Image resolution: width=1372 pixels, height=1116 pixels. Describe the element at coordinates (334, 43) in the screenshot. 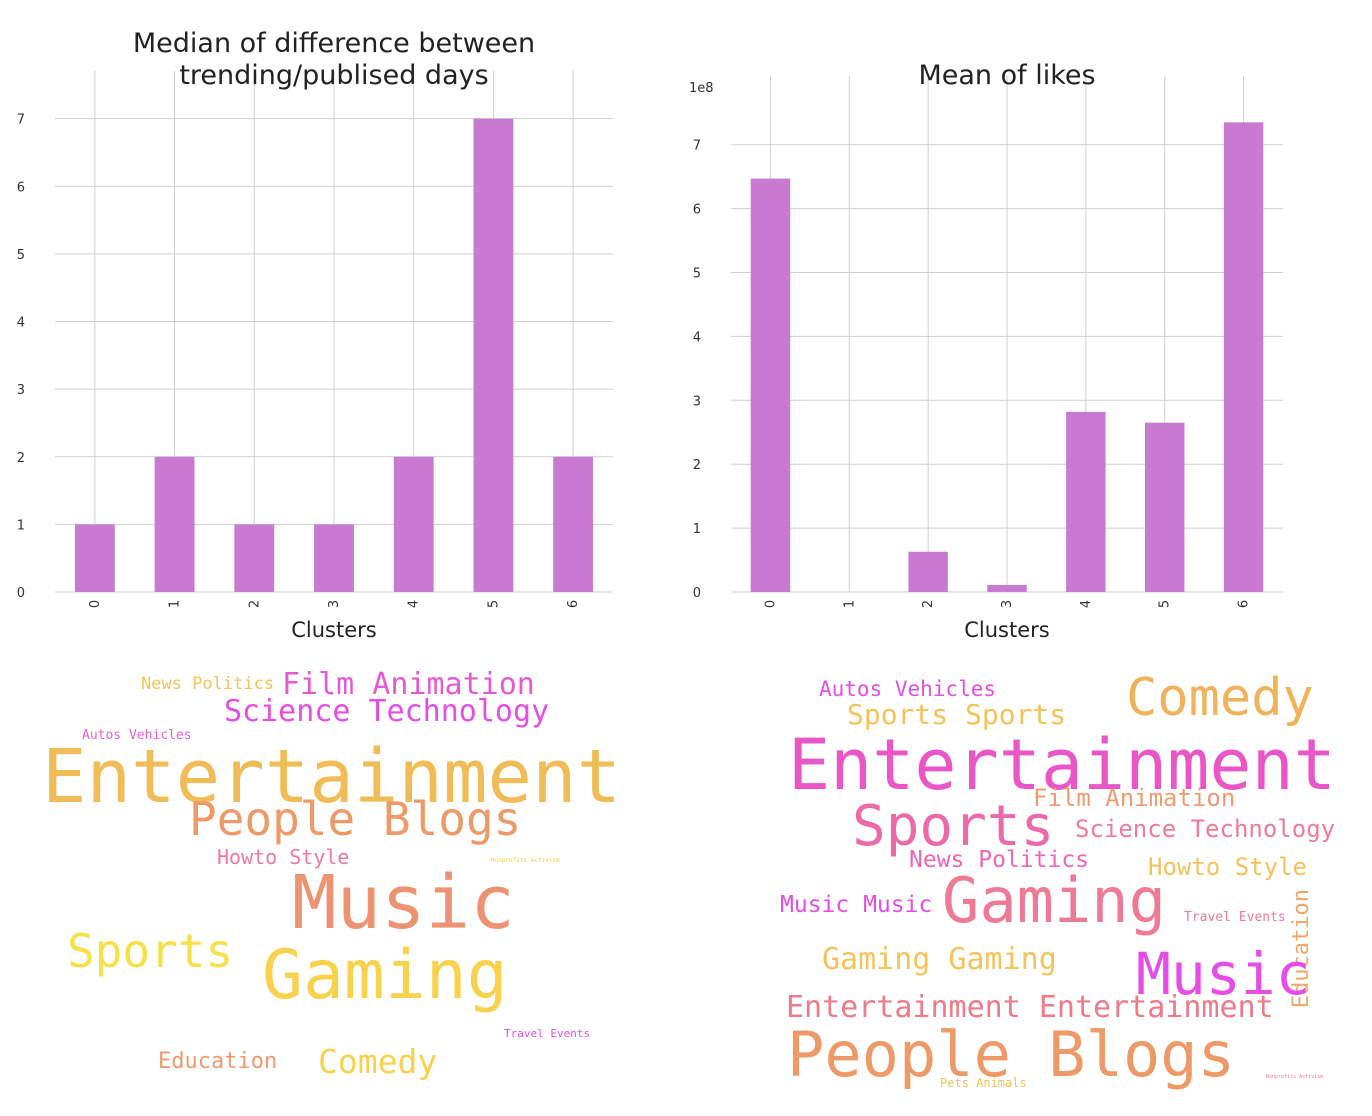

I see `chart-title: Median of difference between` at that location.